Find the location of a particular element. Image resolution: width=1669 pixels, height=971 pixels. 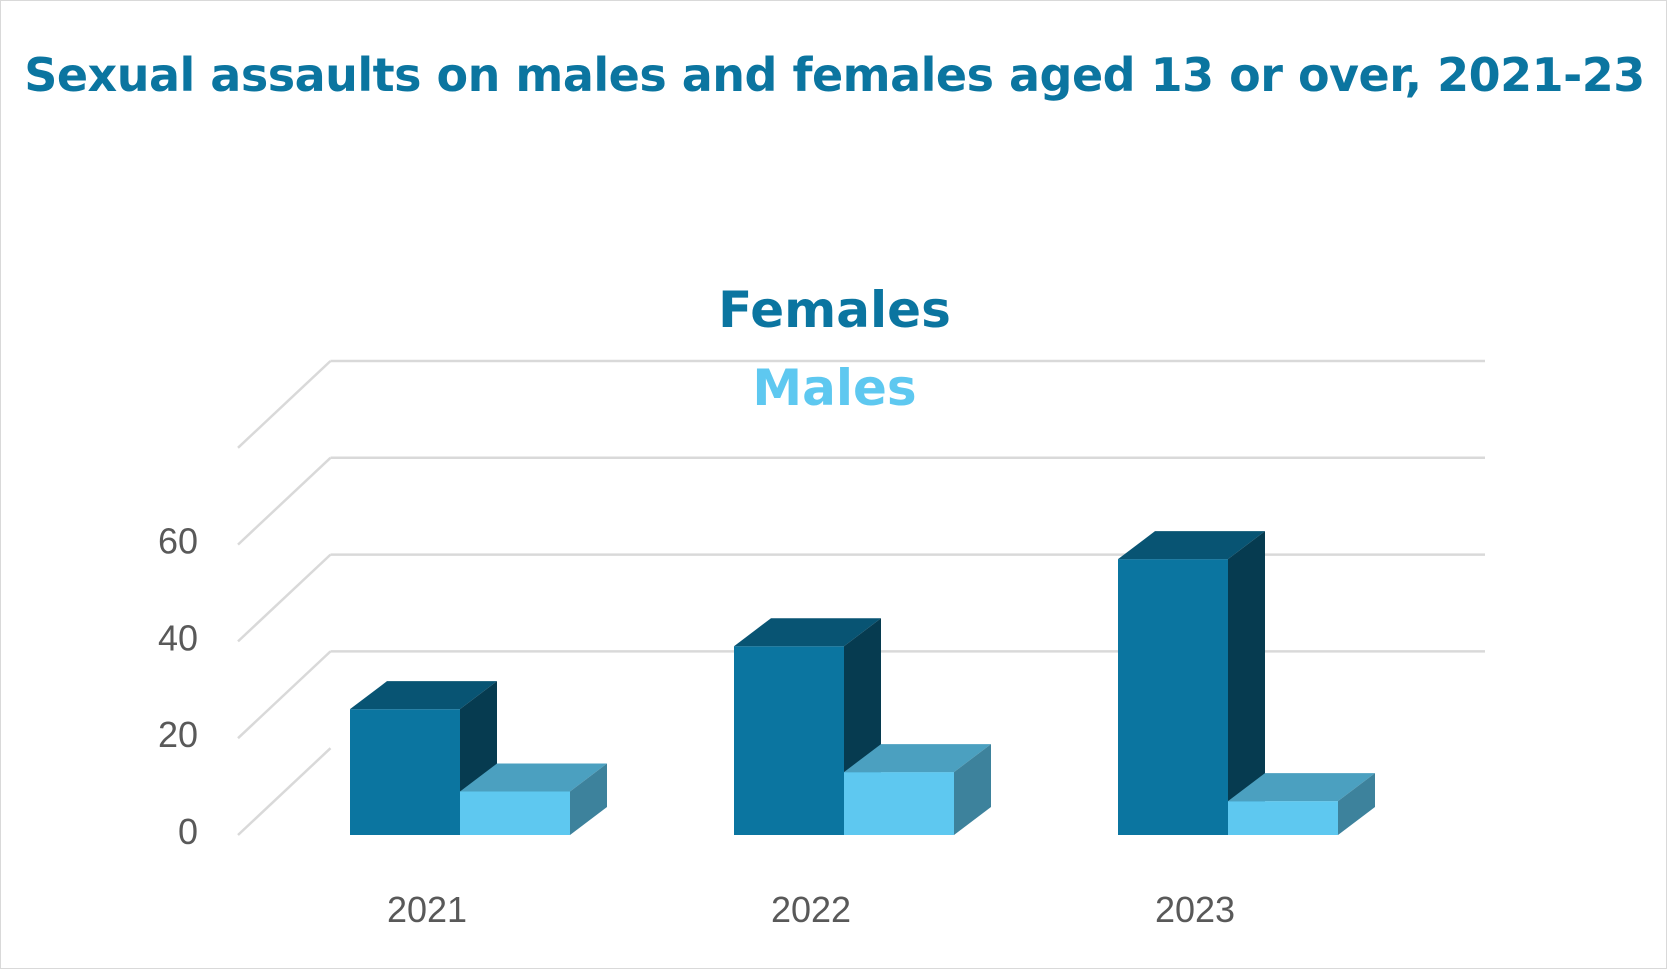

x-tick-label: 2021 is located at coordinates (427, 909).